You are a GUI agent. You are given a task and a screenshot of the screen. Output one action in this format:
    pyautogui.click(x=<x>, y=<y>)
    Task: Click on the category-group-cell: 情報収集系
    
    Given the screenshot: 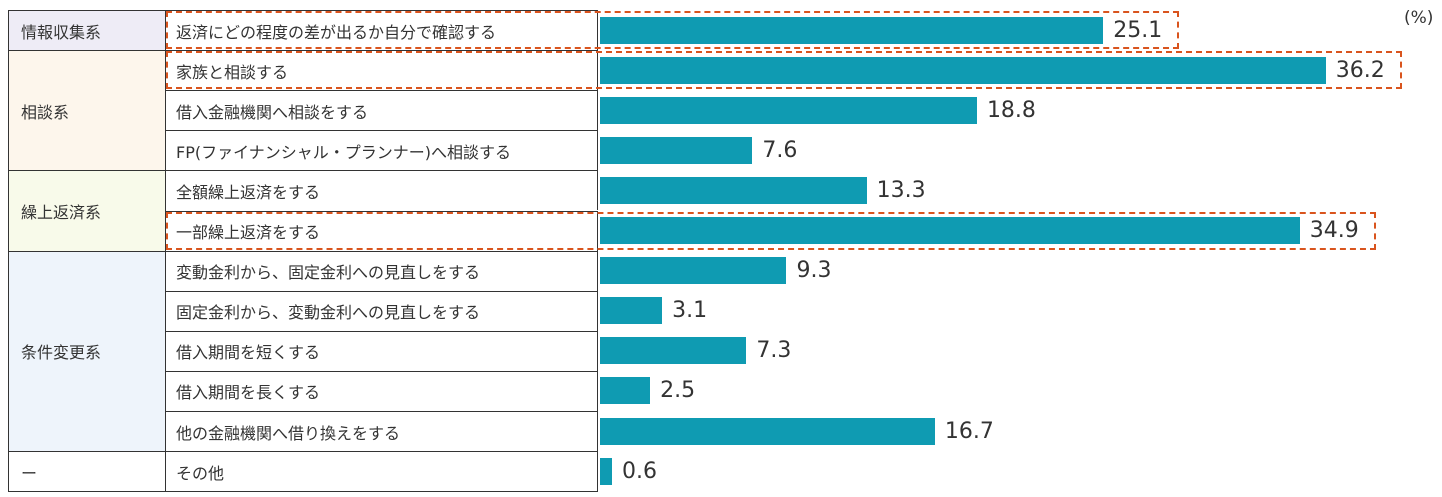 What is the action you would take?
    pyautogui.click(x=87, y=30)
    